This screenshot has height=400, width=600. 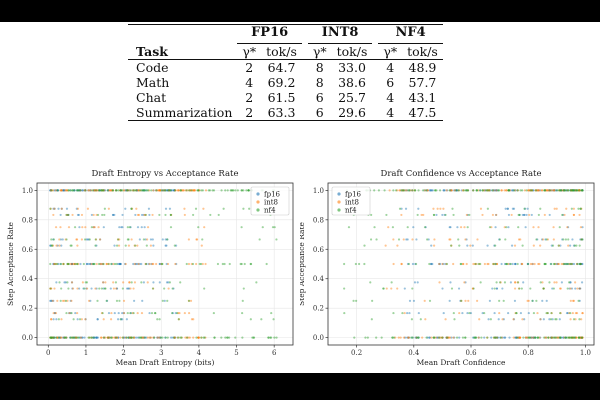 What do you see at coordinates (422, 97) in the screenshot?
I see `nf4-toks-cell: 43.1` at bounding box center [422, 97].